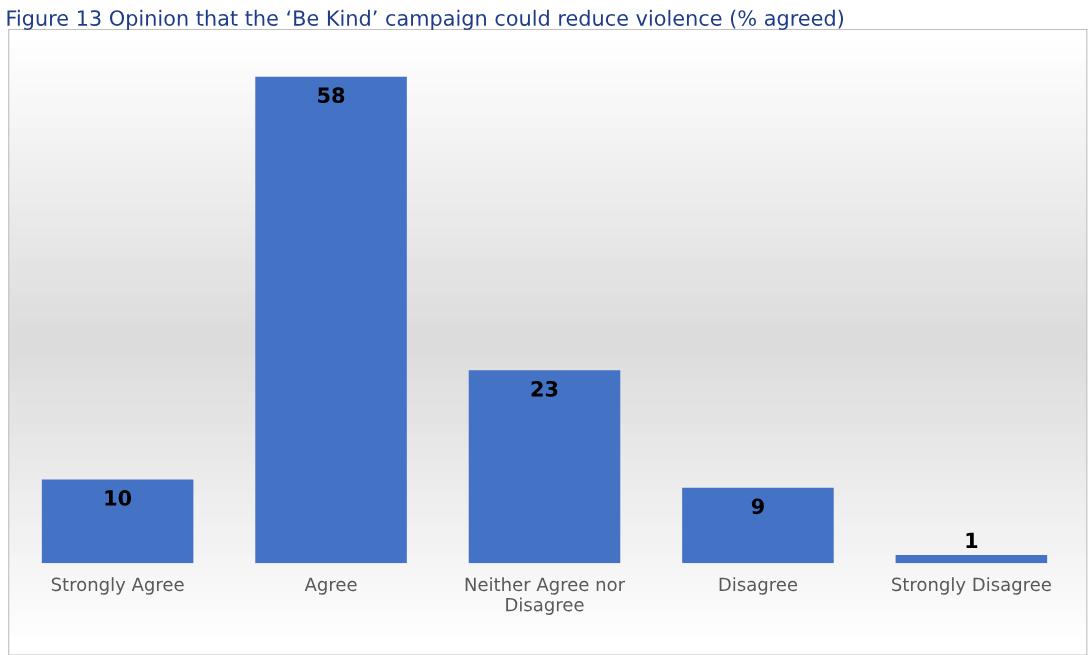  Describe the element at coordinates (118, 497) in the screenshot. I see `data-label: 10` at that location.